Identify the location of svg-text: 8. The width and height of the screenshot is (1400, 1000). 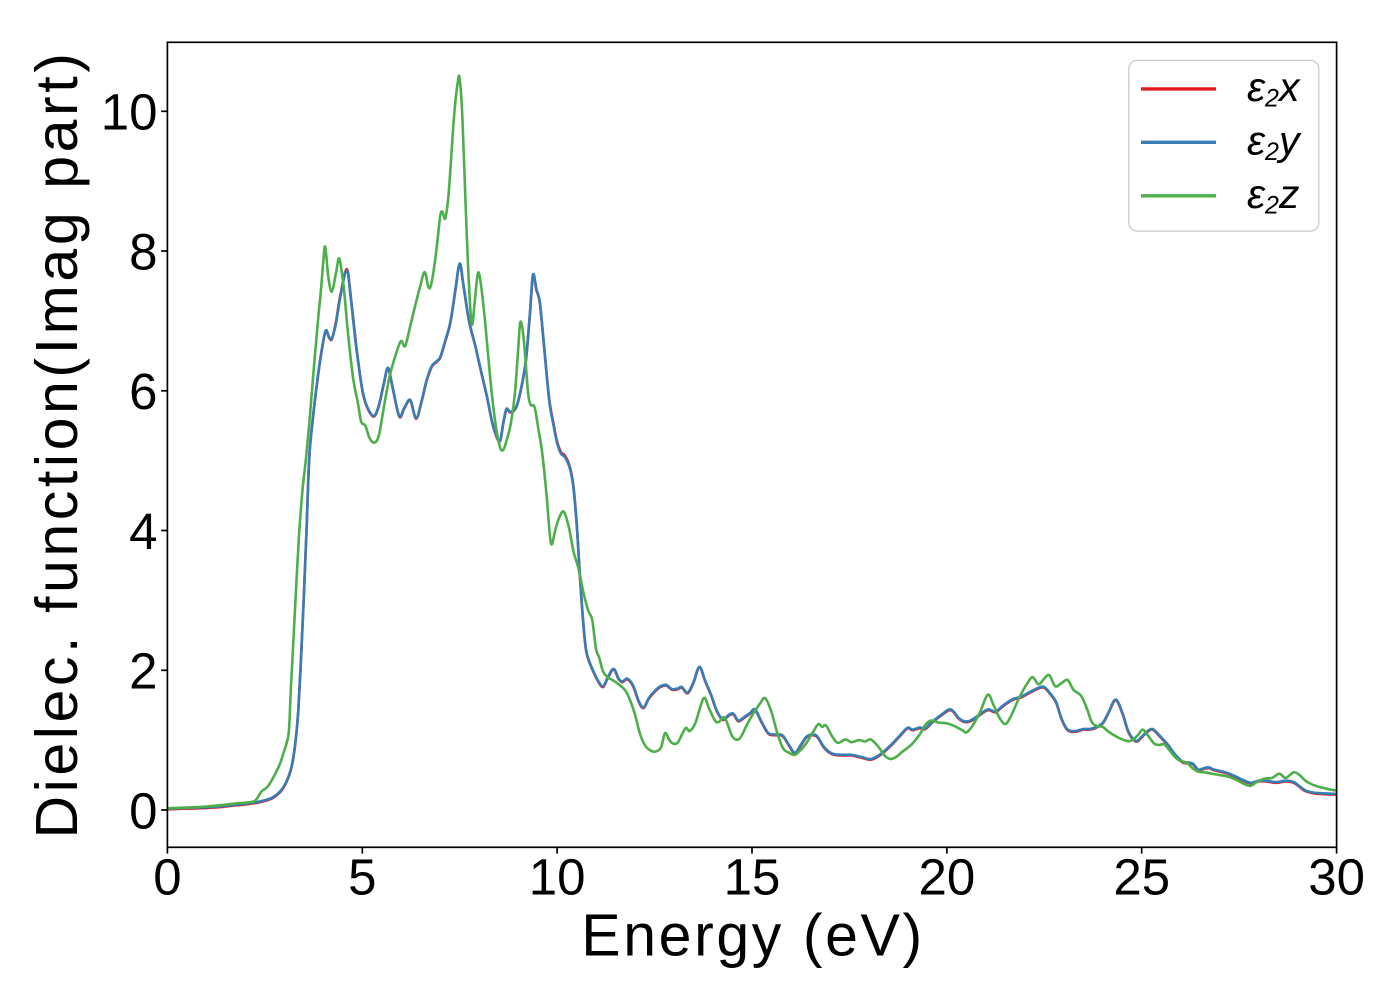
(143, 251).